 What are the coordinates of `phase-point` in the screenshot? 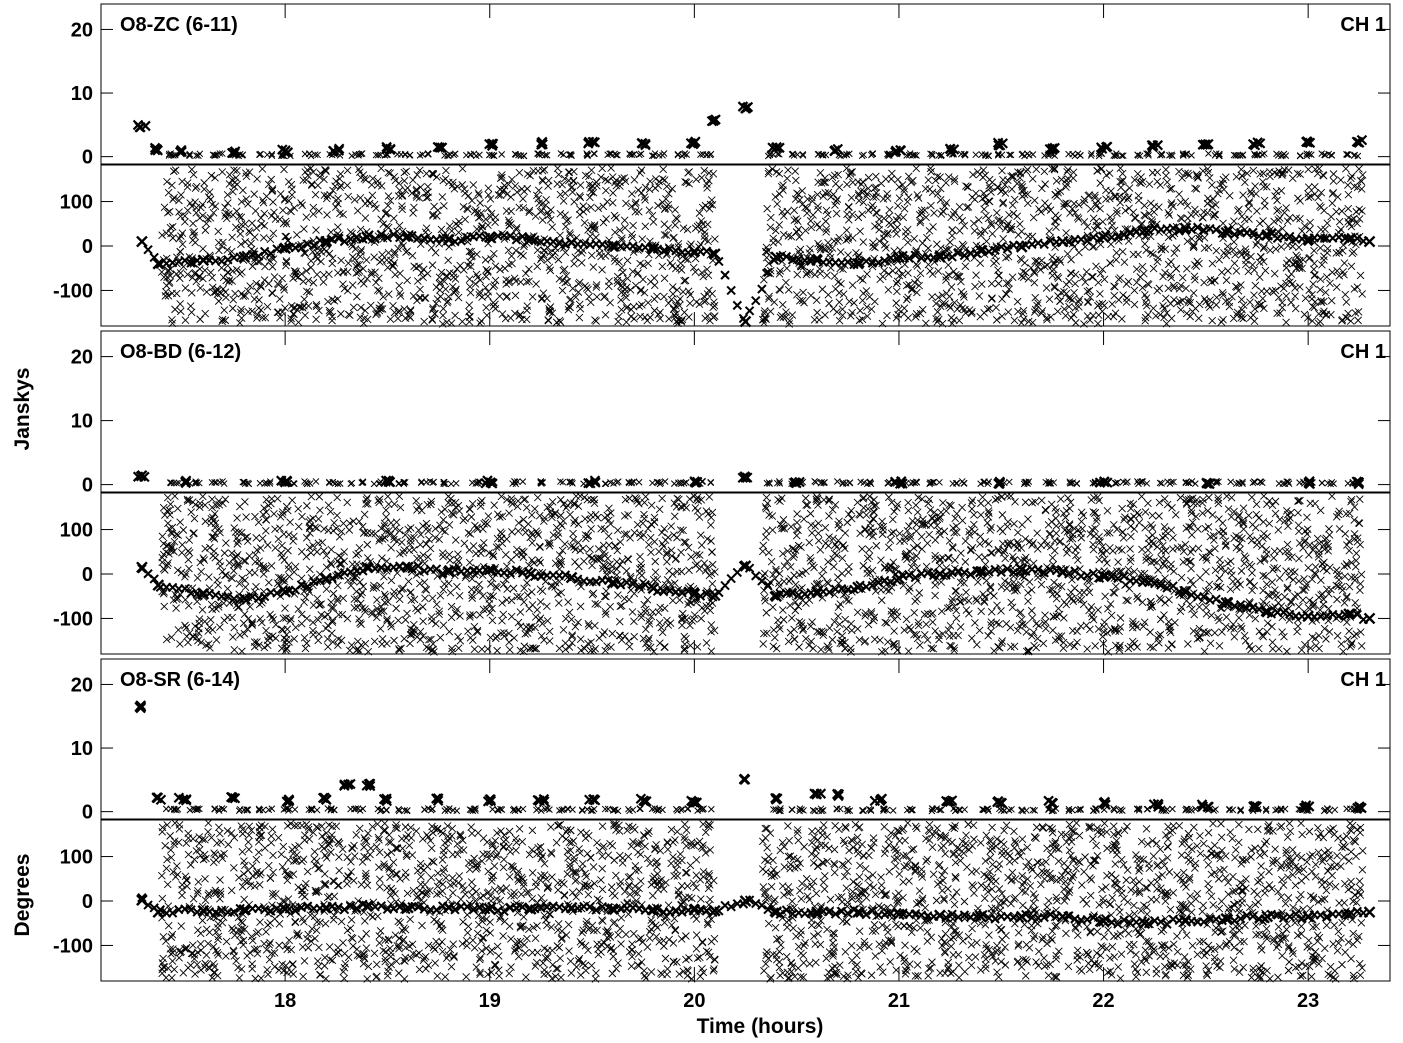 It's located at (142, 241).